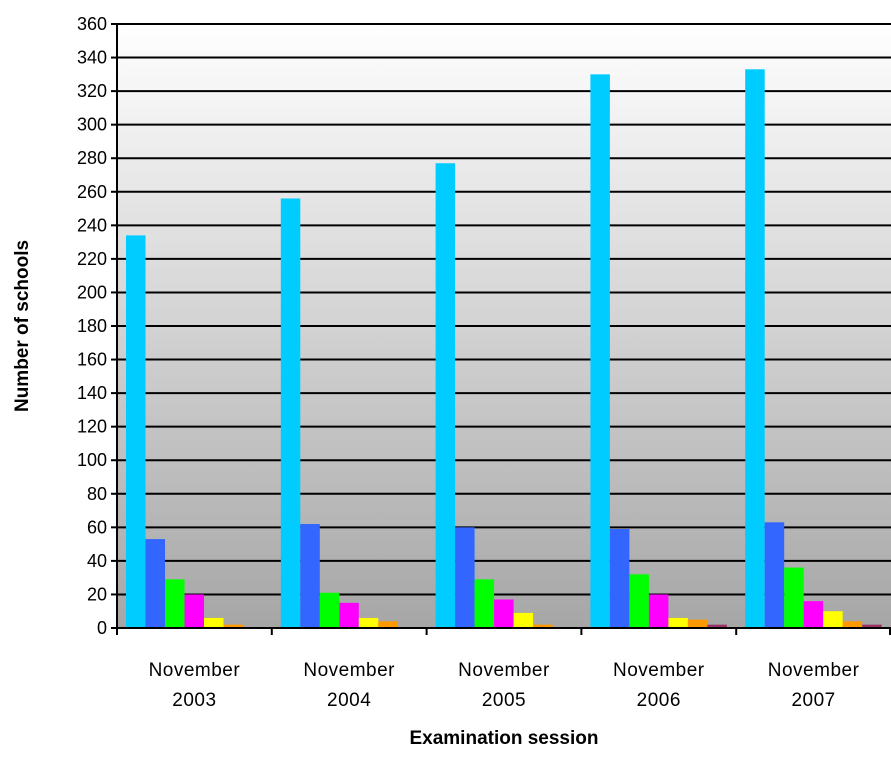 This screenshot has height=760, width=891. What do you see at coordinates (503, 738) in the screenshot?
I see `x-axis-label: Examination session` at bounding box center [503, 738].